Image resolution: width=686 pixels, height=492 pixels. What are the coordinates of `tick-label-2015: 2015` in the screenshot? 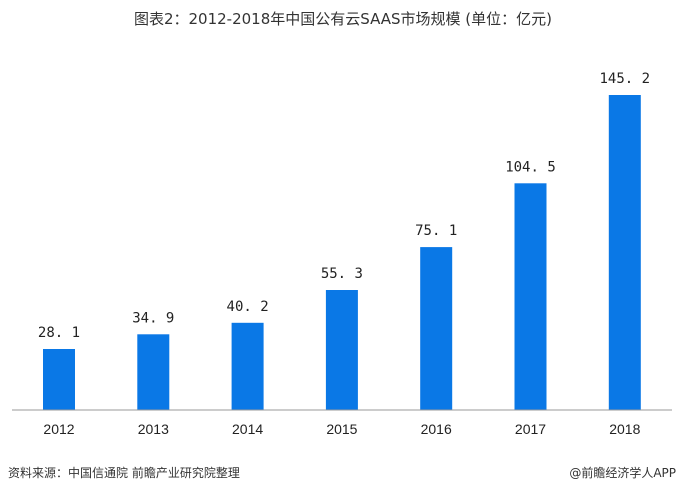 It's located at (341, 429).